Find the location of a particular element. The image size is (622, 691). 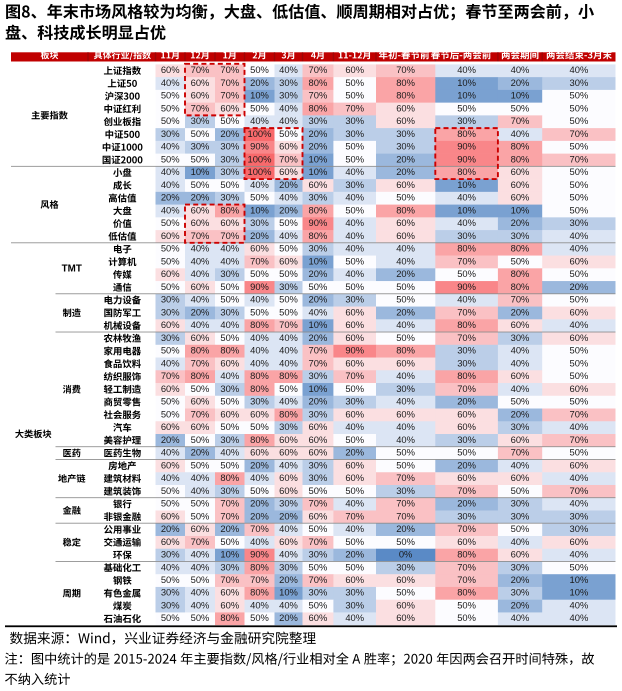

svg-text: 10% is located at coordinates (579, 592).